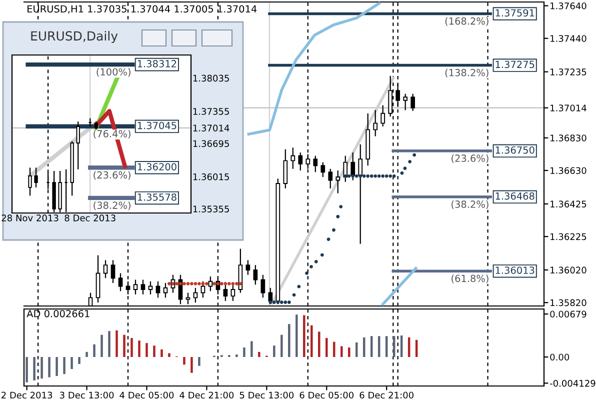 Image resolution: width=596 pixels, height=400 pixels. What do you see at coordinates (560, 357) in the screenshot?
I see `y-tick-label: 0.00` at bounding box center [560, 357].